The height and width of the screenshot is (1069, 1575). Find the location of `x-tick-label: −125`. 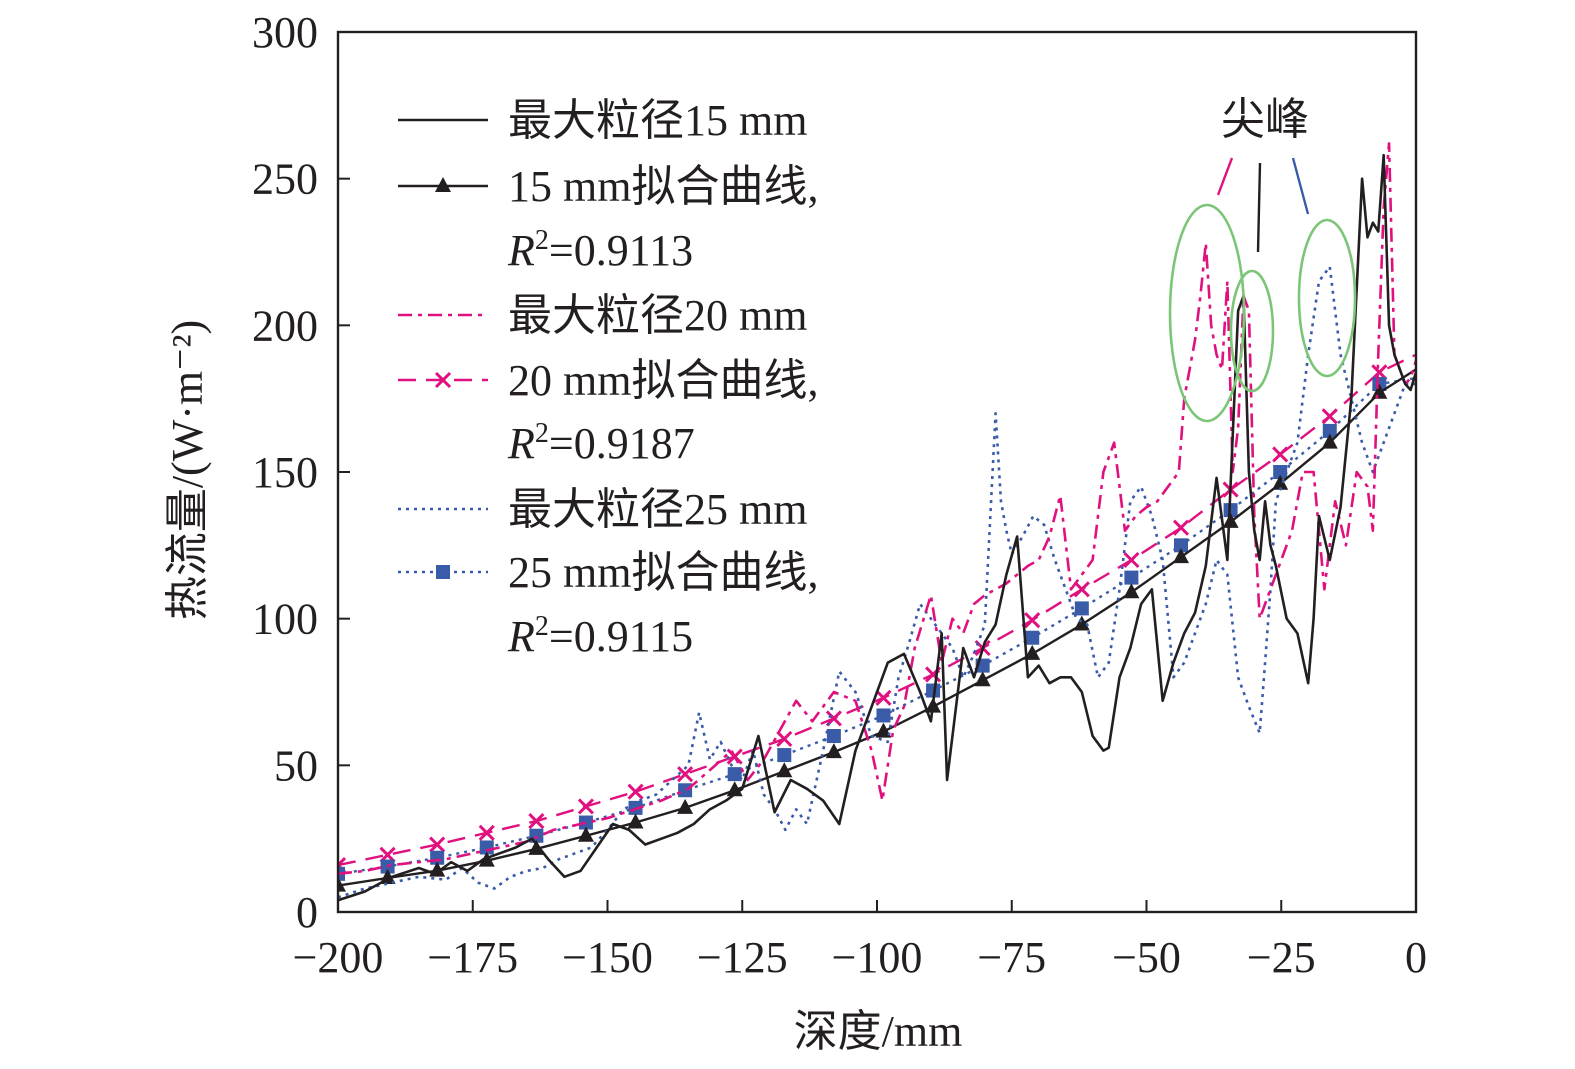

x-tick-label: −125 is located at coordinates (742, 957).